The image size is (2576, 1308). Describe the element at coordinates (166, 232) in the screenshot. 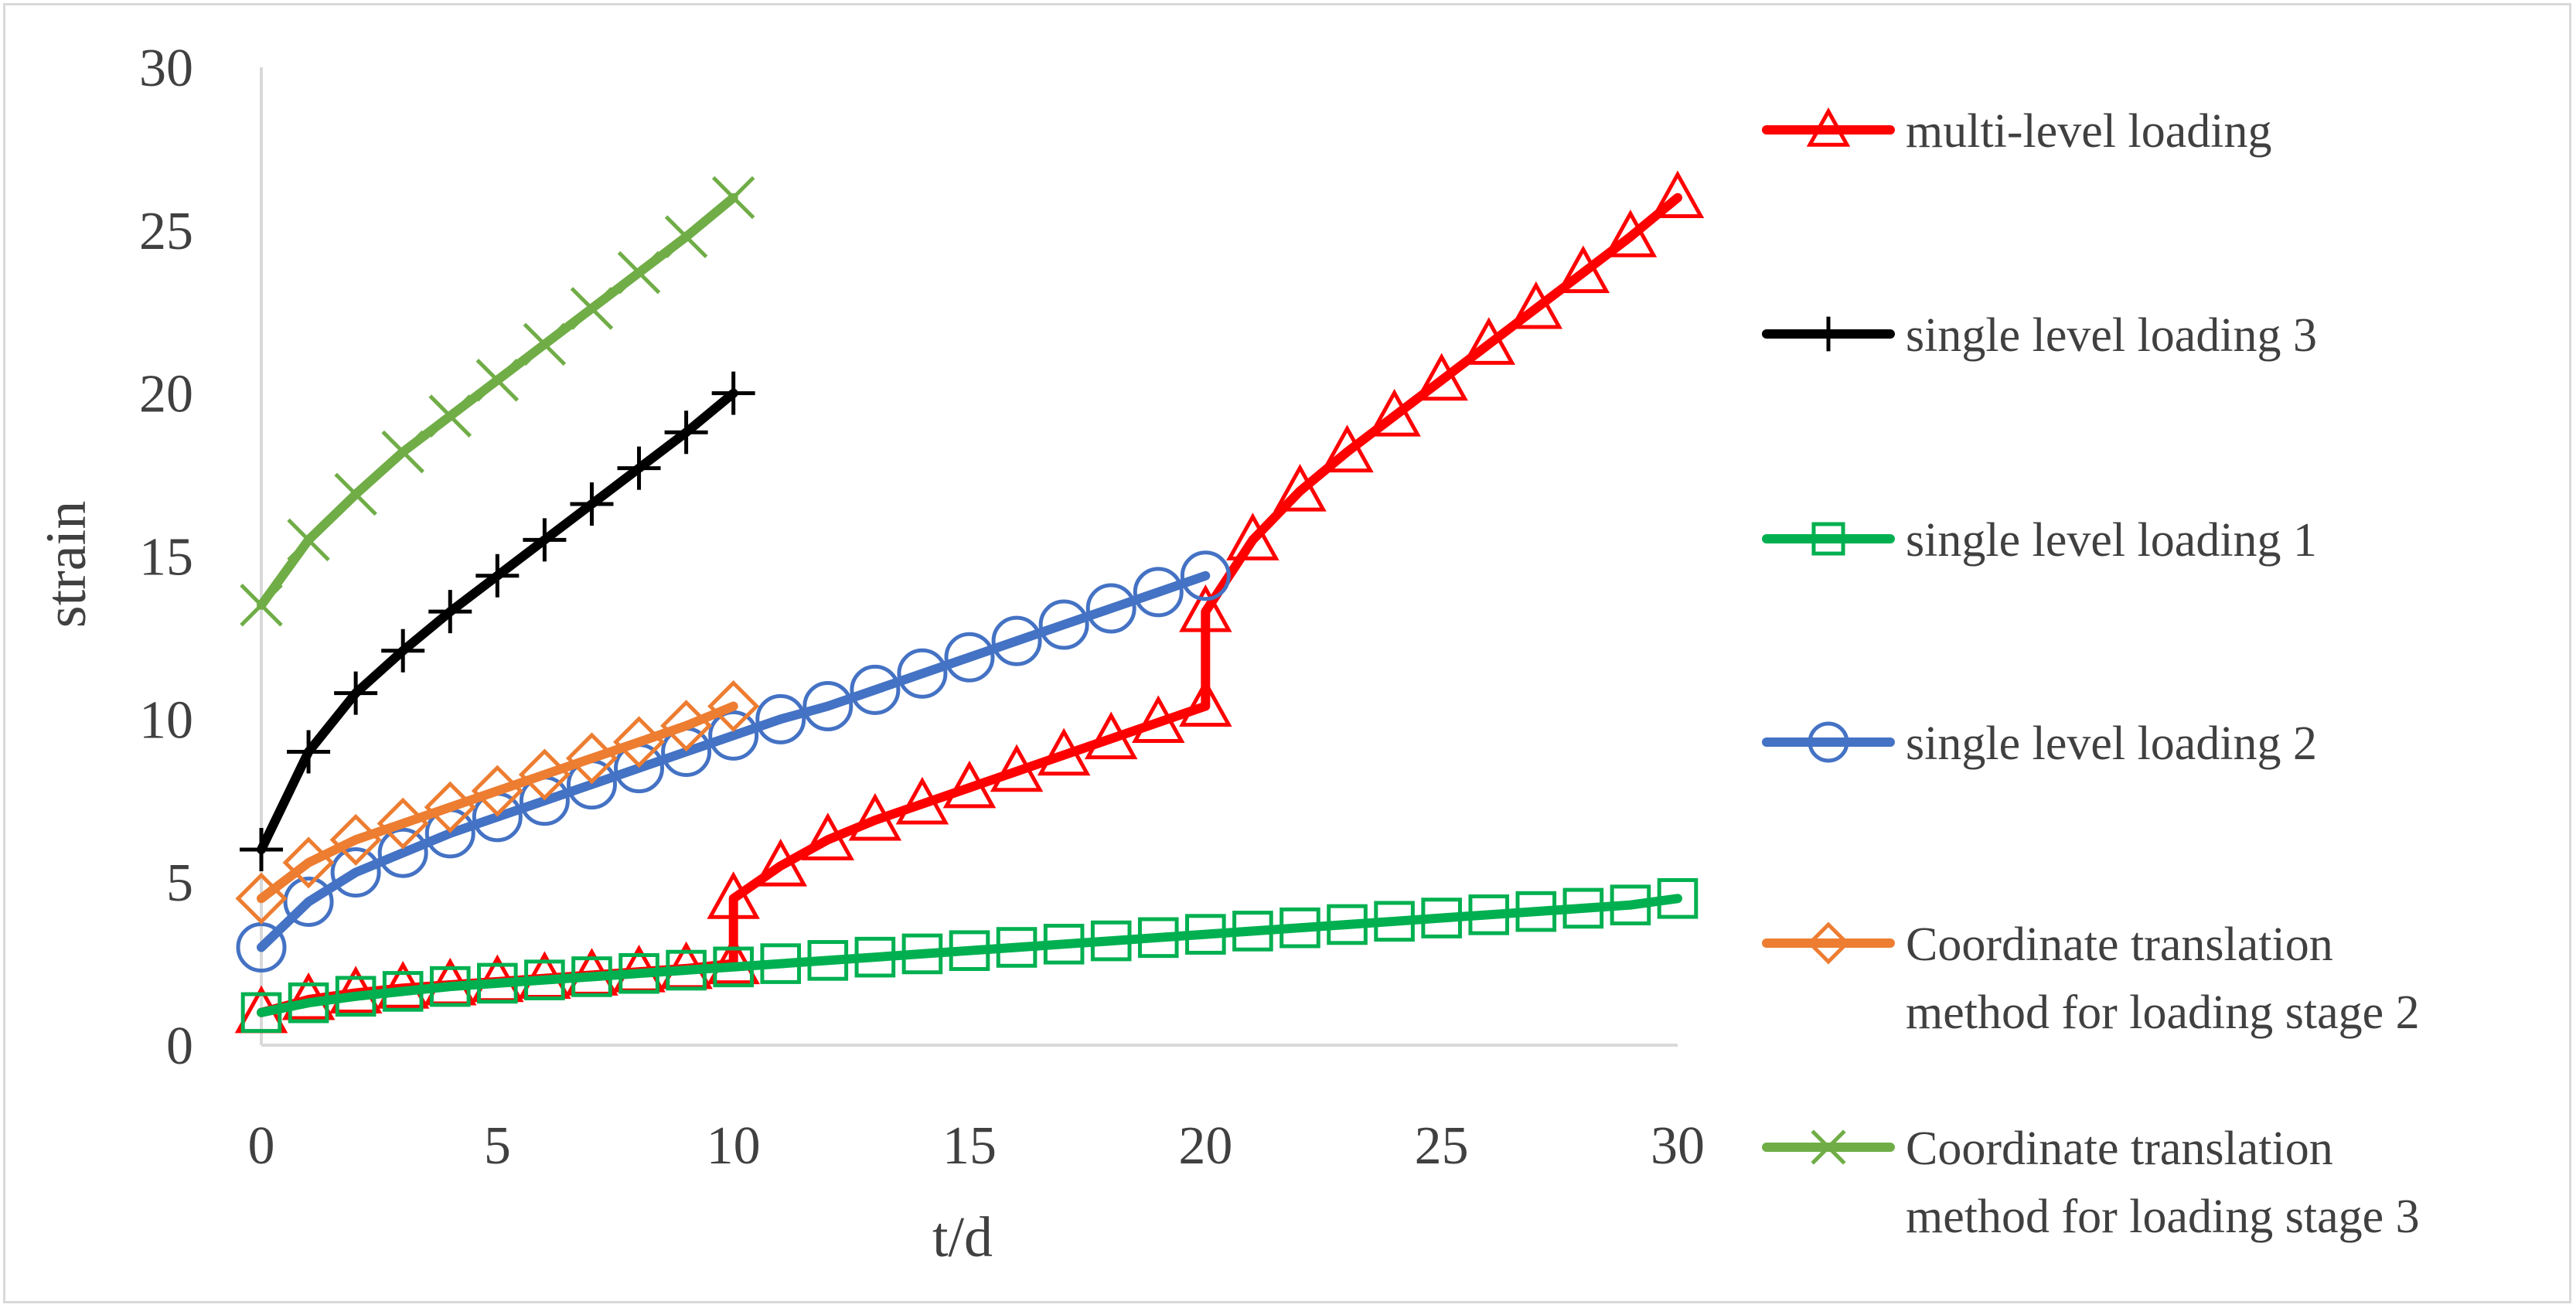

I see `y-tick-label: 25` at that location.